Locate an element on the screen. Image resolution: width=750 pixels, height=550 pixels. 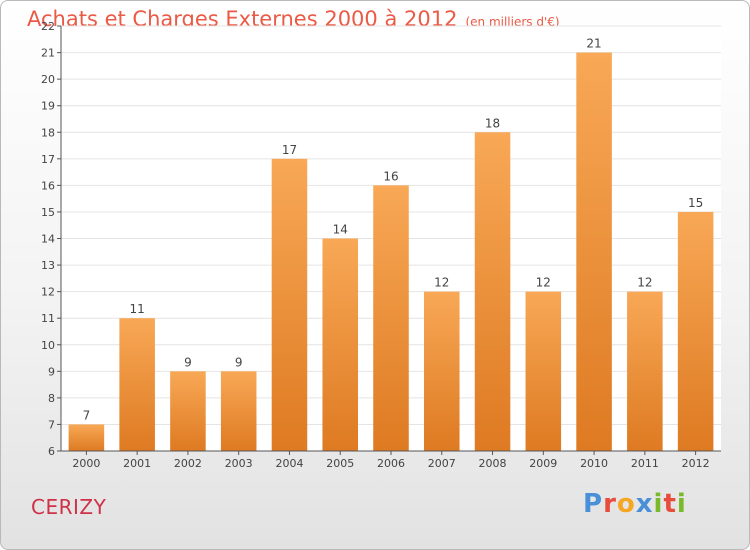
bar-2010 is located at coordinates (594, 251).